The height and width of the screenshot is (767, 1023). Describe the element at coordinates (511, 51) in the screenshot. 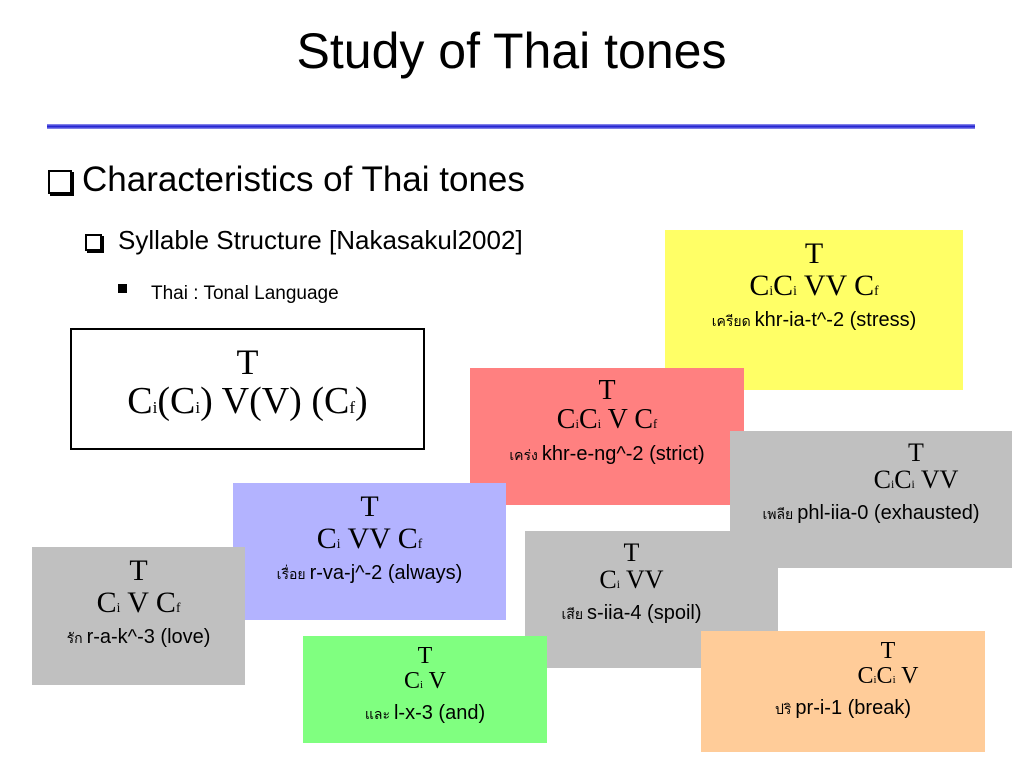

I see `slide-title: Study of Thai tones` at that location.